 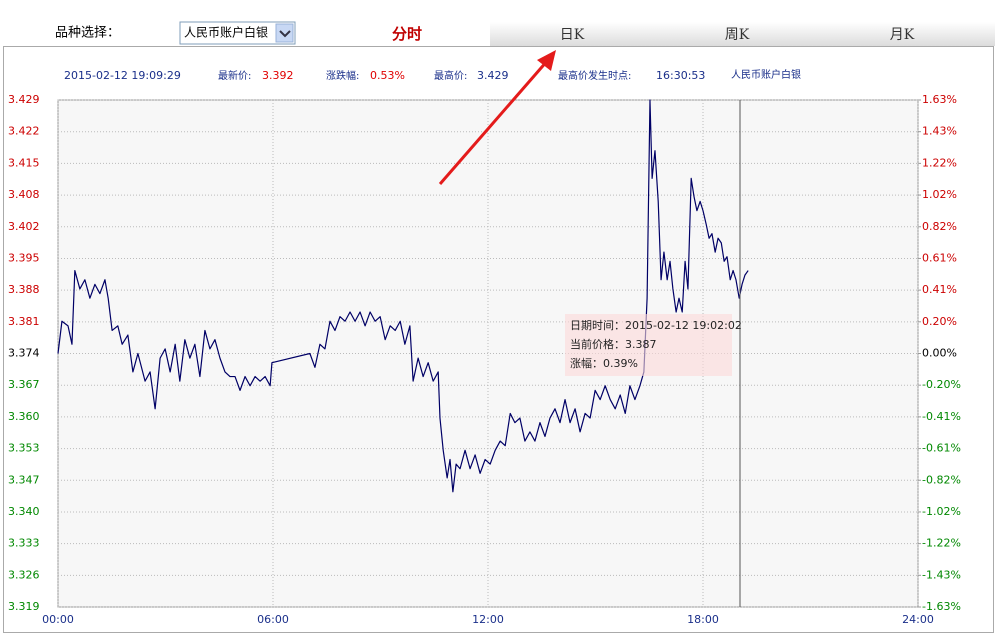 I want to click on x-tick-label: 00:00, so click(x=58, y=619).